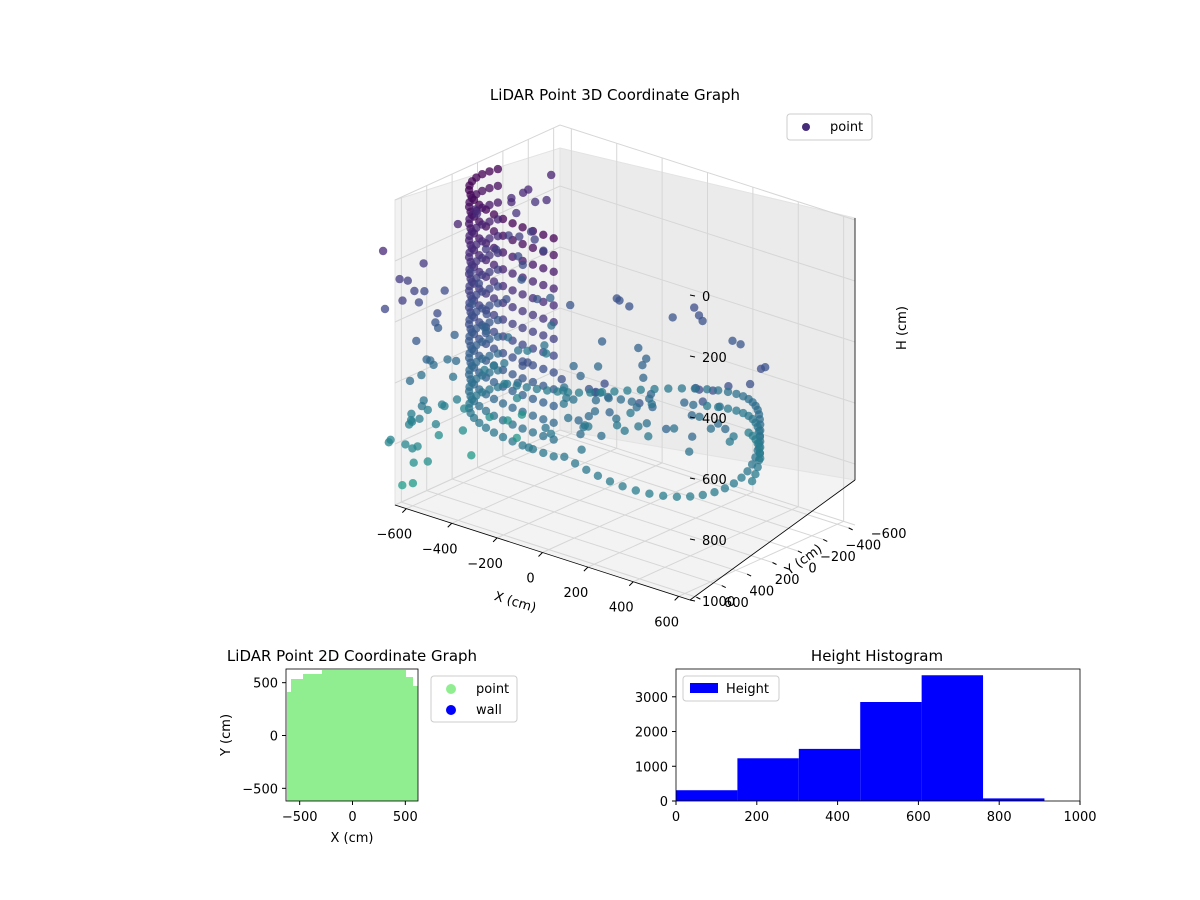 The height and width of the screenshot is (900, 1200). What do you see at coordinates (863, 545) in the screenshot?
I see `y-tick-label: −400` at bounding box center [863, 545].